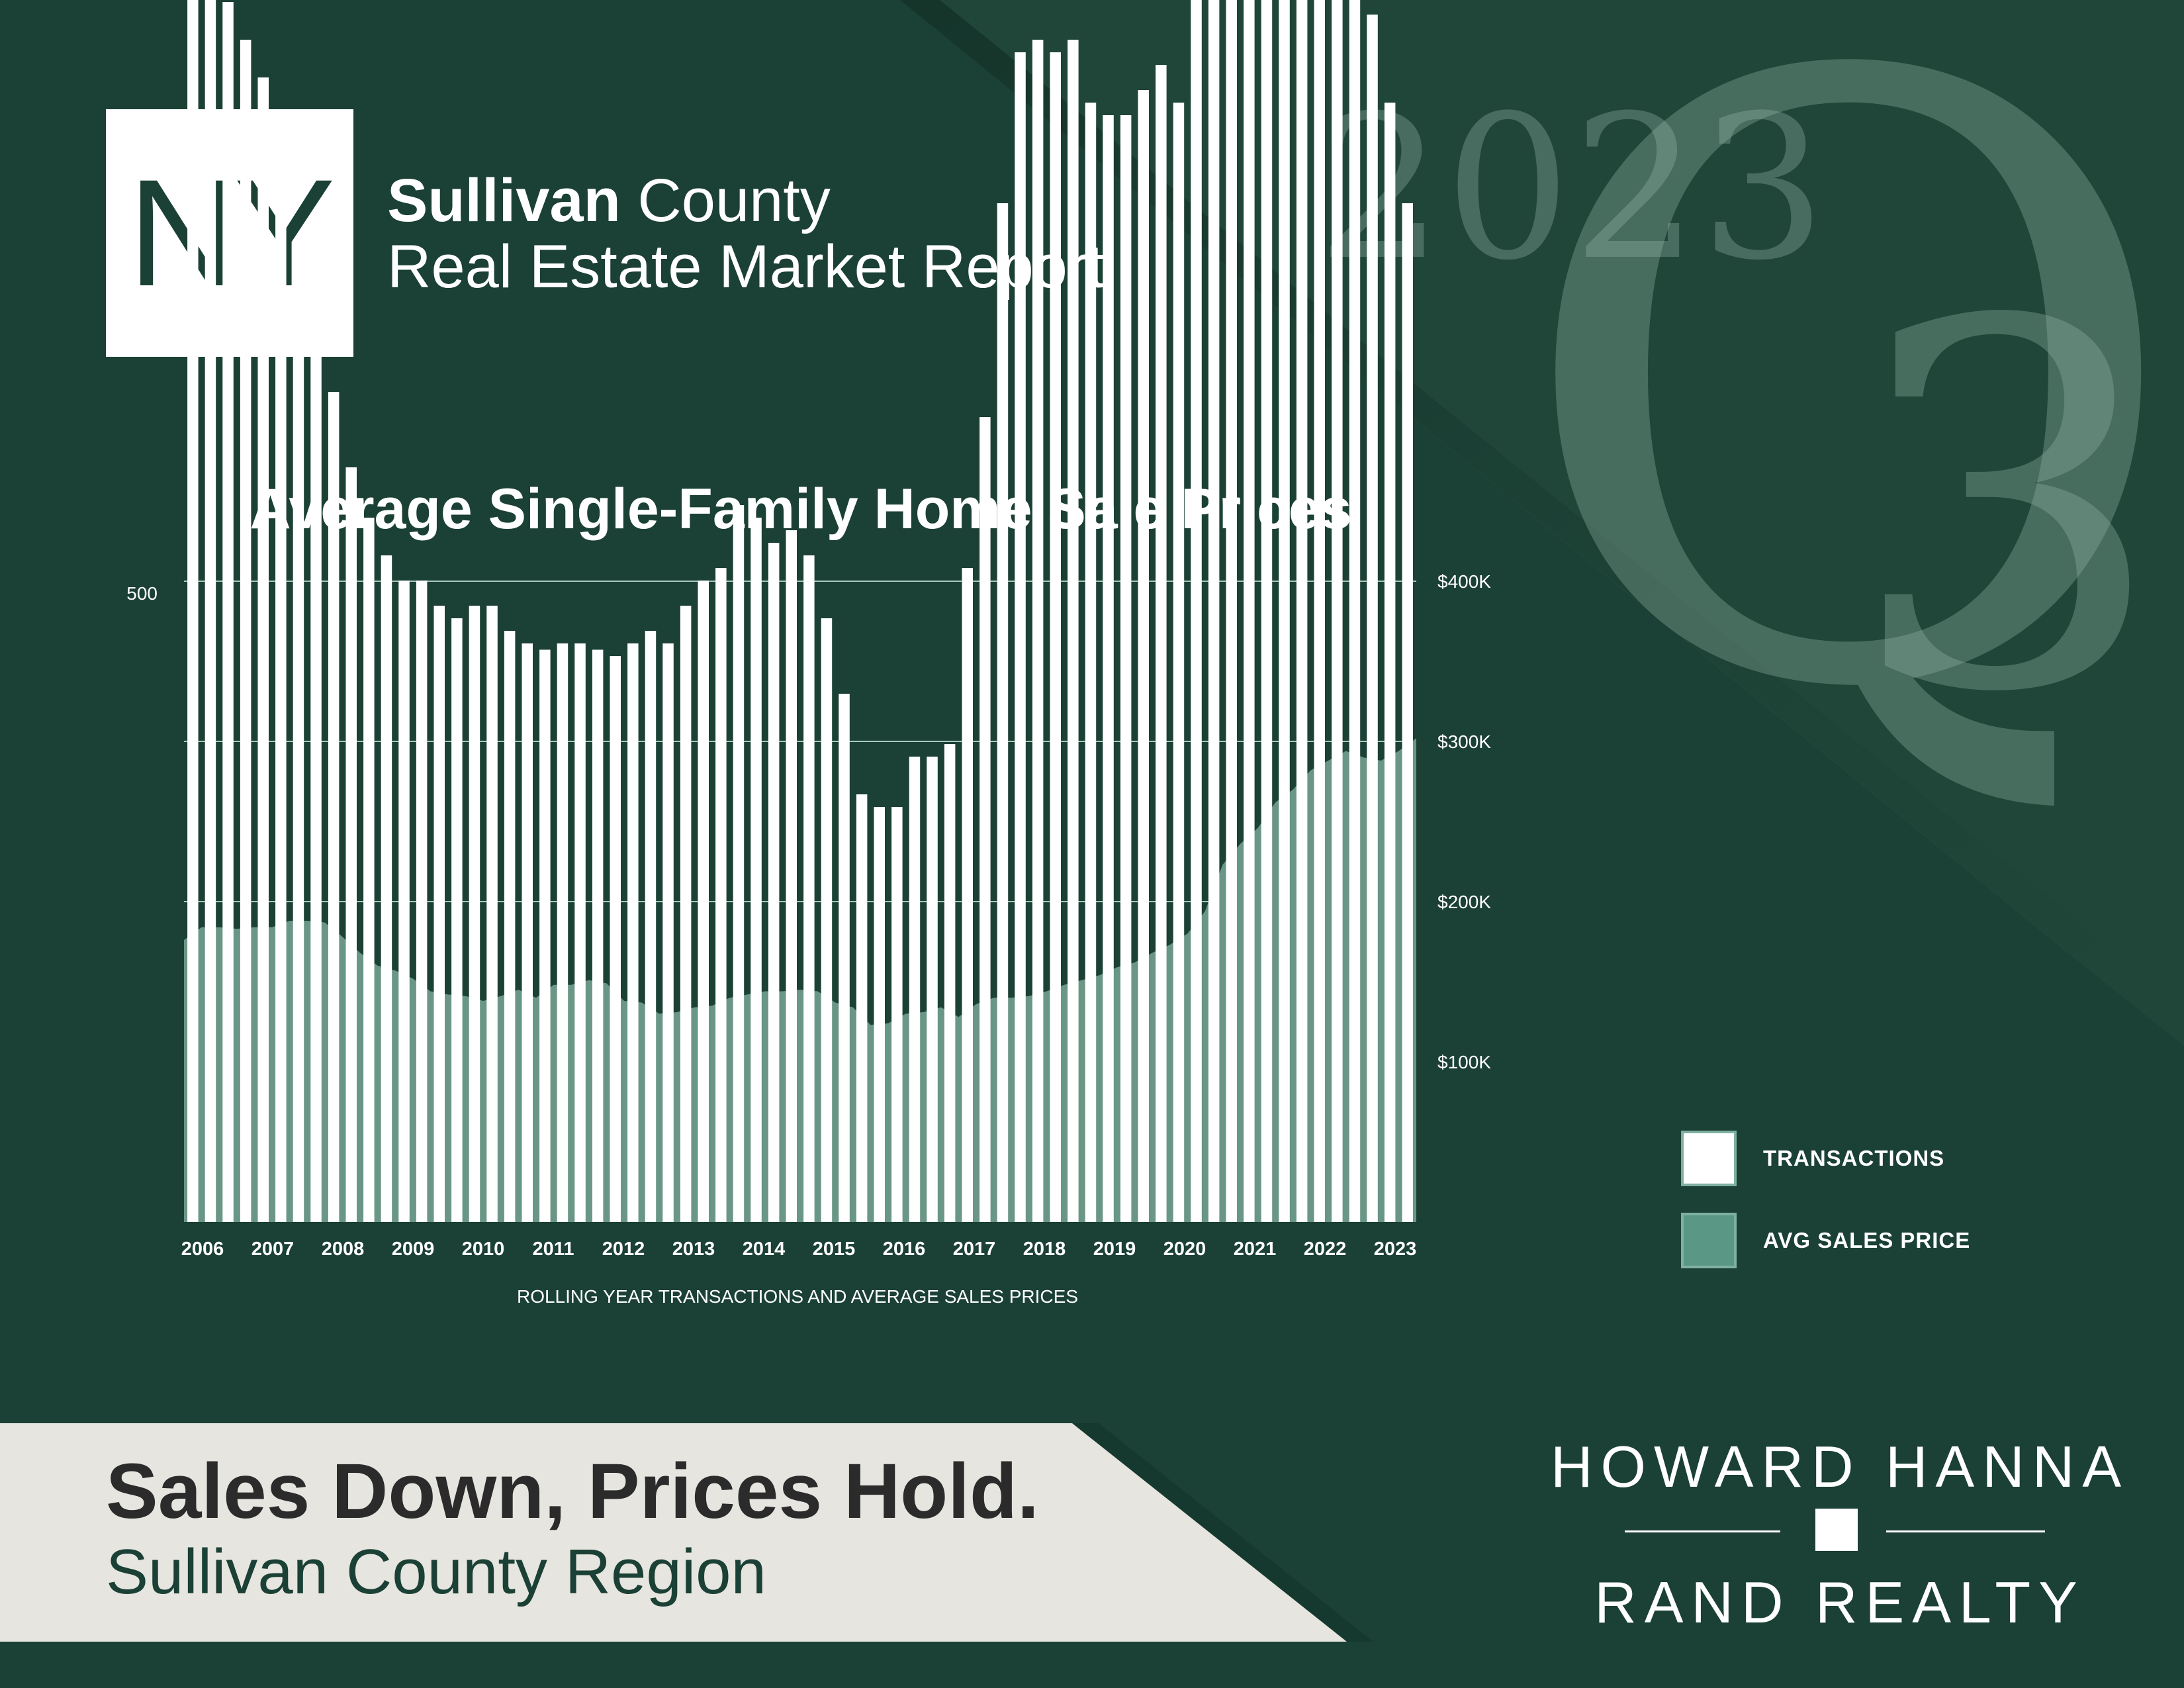  Describe the element at coordinates (1709, 1158) in the screenshot. I see `legend-transactions-swatch` at that location.